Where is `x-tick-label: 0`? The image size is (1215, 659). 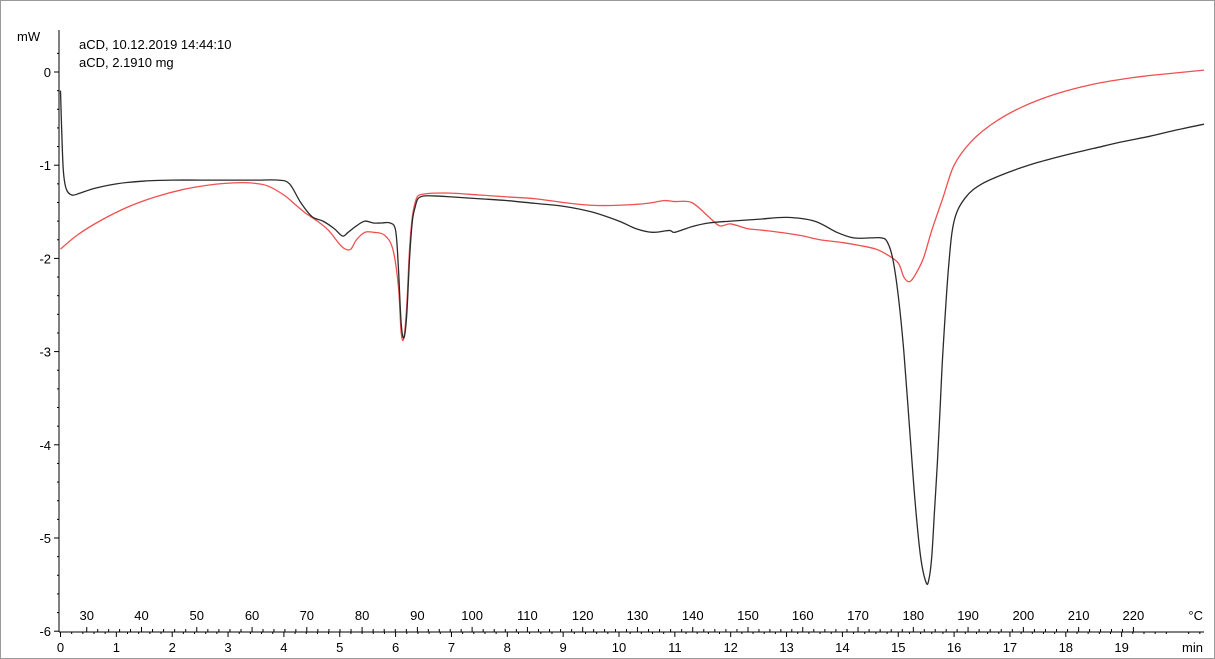
x-tick-label: 0 is located at coordinates (60, 647).